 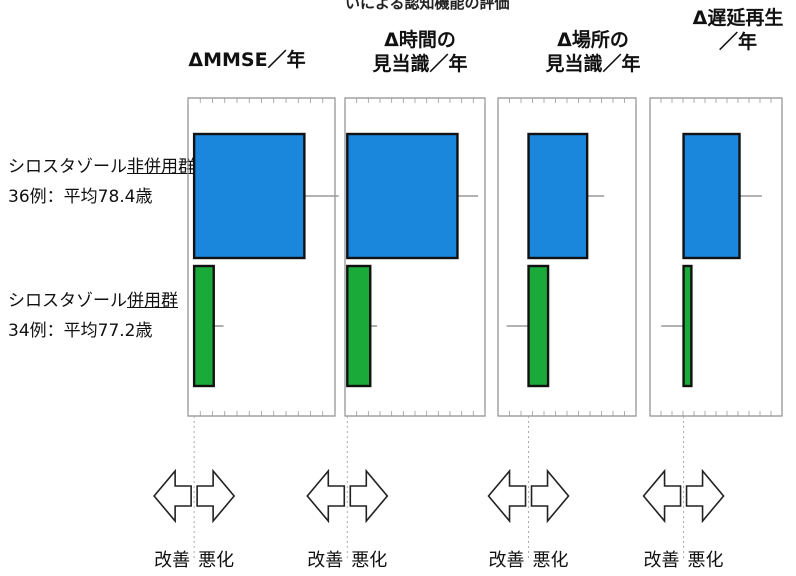 What do you see at coordinates (420, 52) in the screenshot?
I see `panel-title-time: Δ時間の 見当識／年` at bounding box center [420, 52].